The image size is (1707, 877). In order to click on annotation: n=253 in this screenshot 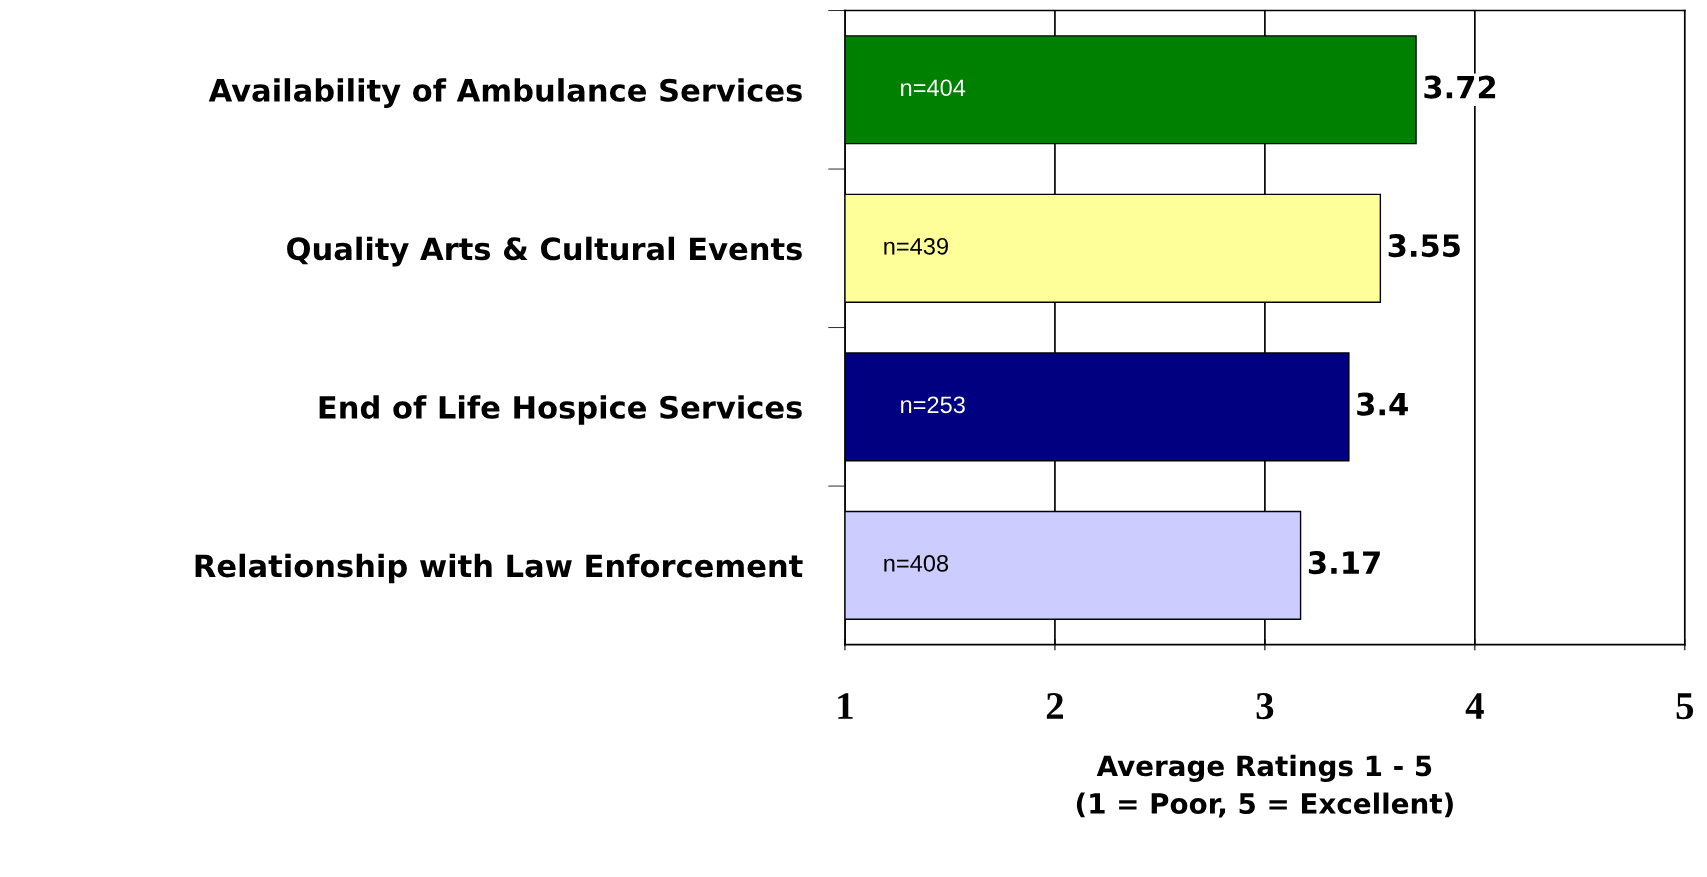, I will do `click(933, 405)`.